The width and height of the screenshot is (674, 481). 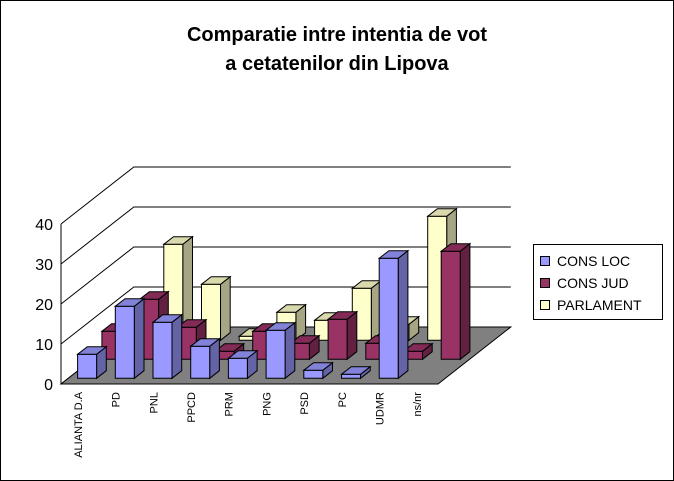 I want to click on bar-cons-jud-6-side, so click(x=352, y=335).